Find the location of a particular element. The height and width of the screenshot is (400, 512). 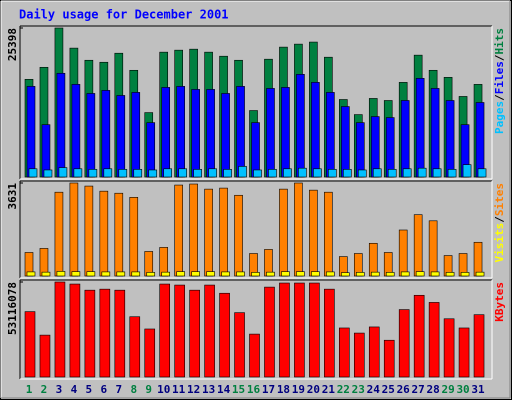

x-tick-label: 23 is located at coordinates (358, 389).